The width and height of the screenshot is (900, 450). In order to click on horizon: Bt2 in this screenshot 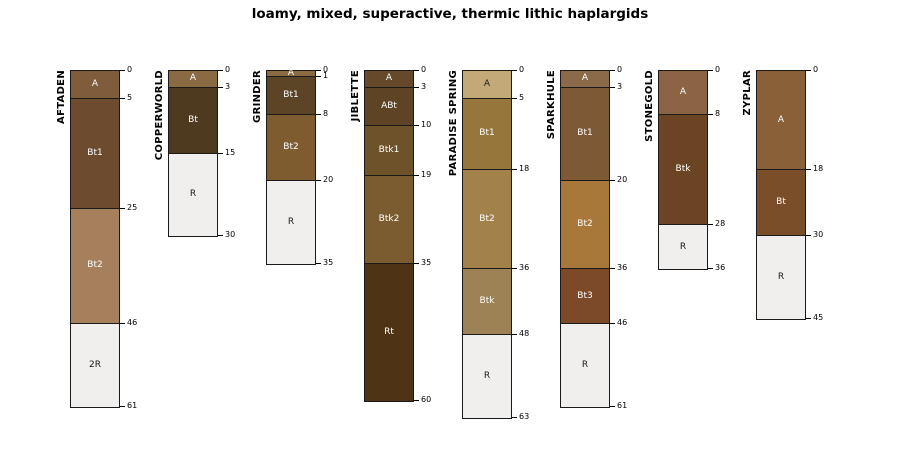, I will do `click(585, 225)`.